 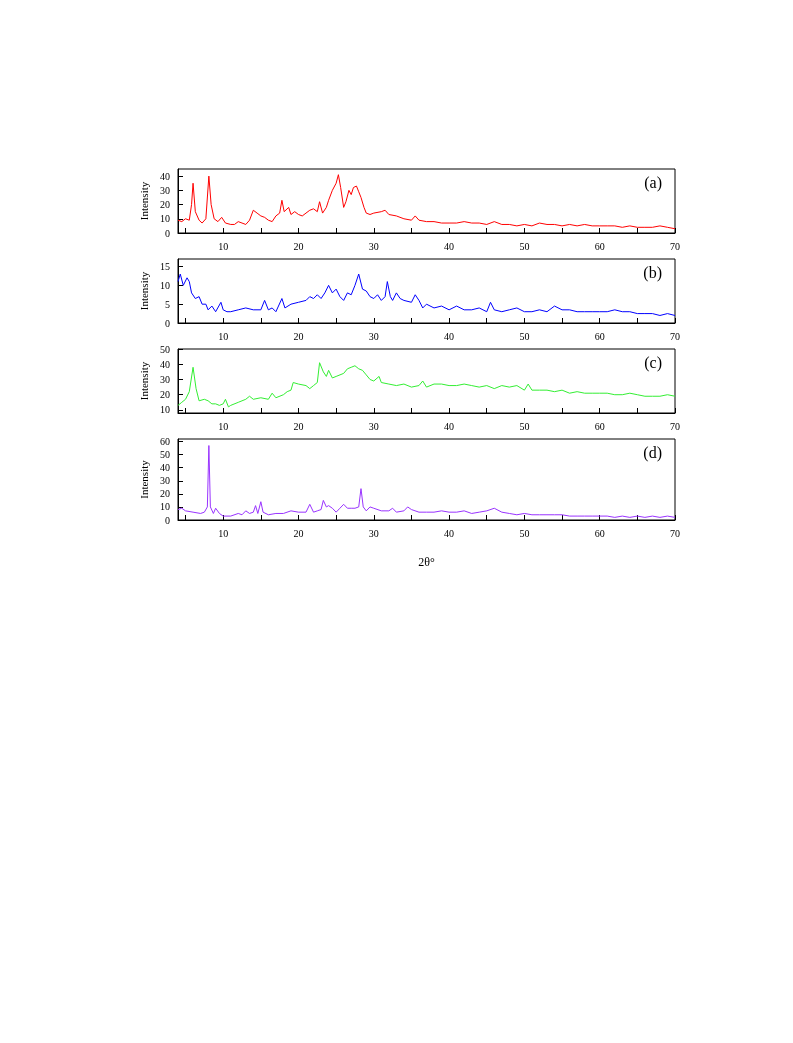 I want to click on y-tick-label: 5, so click(x=167, y=304).